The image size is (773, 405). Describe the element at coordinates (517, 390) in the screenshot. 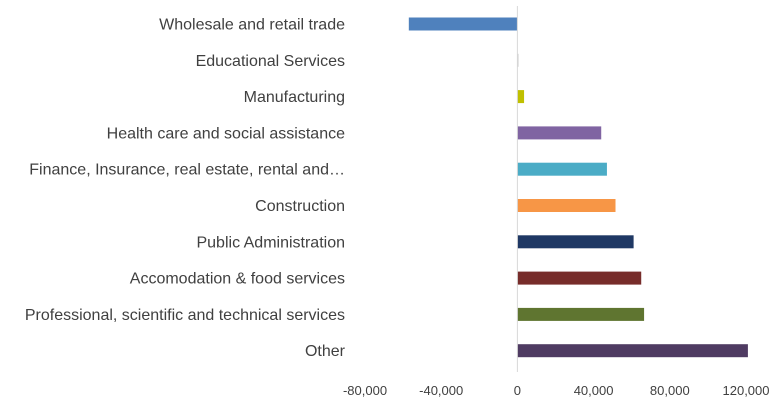

I see `x-tick-label-2: 0` at that location.